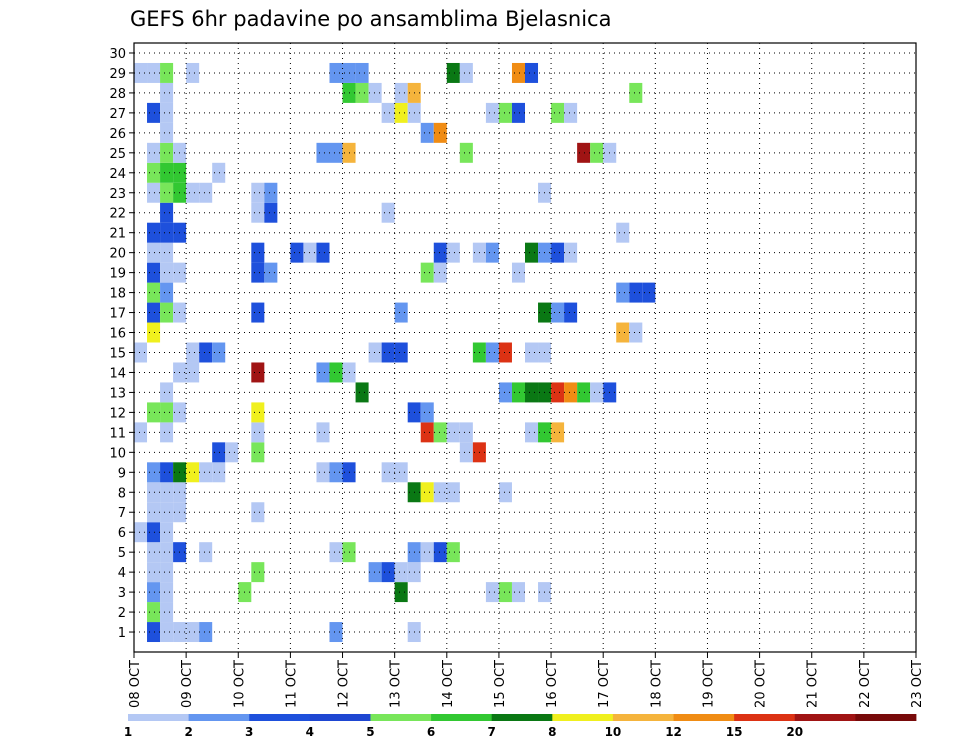 Image resolution: width=960 pixels, height=742 pixels. What do you see at coordinates (122, 533) in the screenshot?
I see `y-tick-label: 6` at bounding box center [122, 533].